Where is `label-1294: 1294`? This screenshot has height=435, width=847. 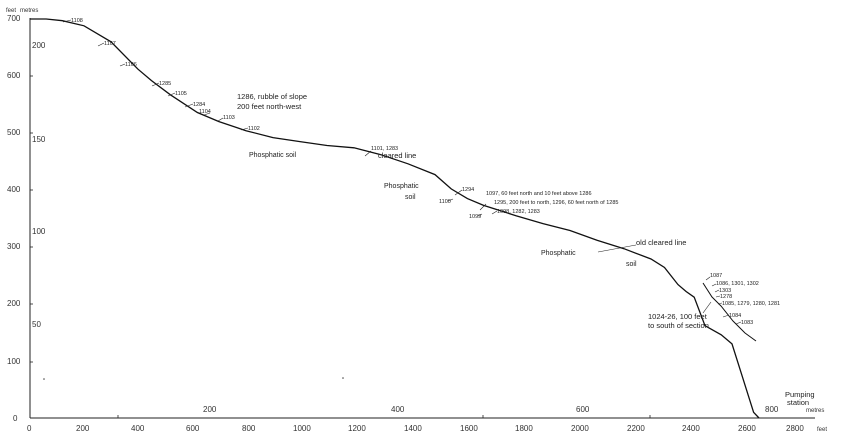
label-1294: 1294 is located at coordinates (468, 190).